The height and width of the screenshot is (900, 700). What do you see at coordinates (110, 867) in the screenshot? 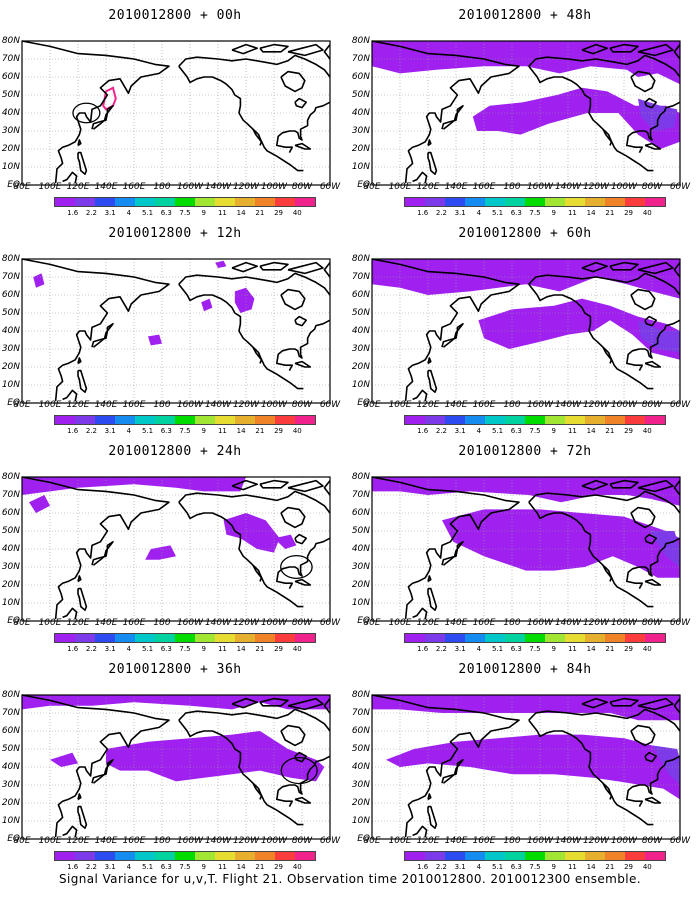
I see `colorbar-label: 3.1` at bounding box center [110, 867].